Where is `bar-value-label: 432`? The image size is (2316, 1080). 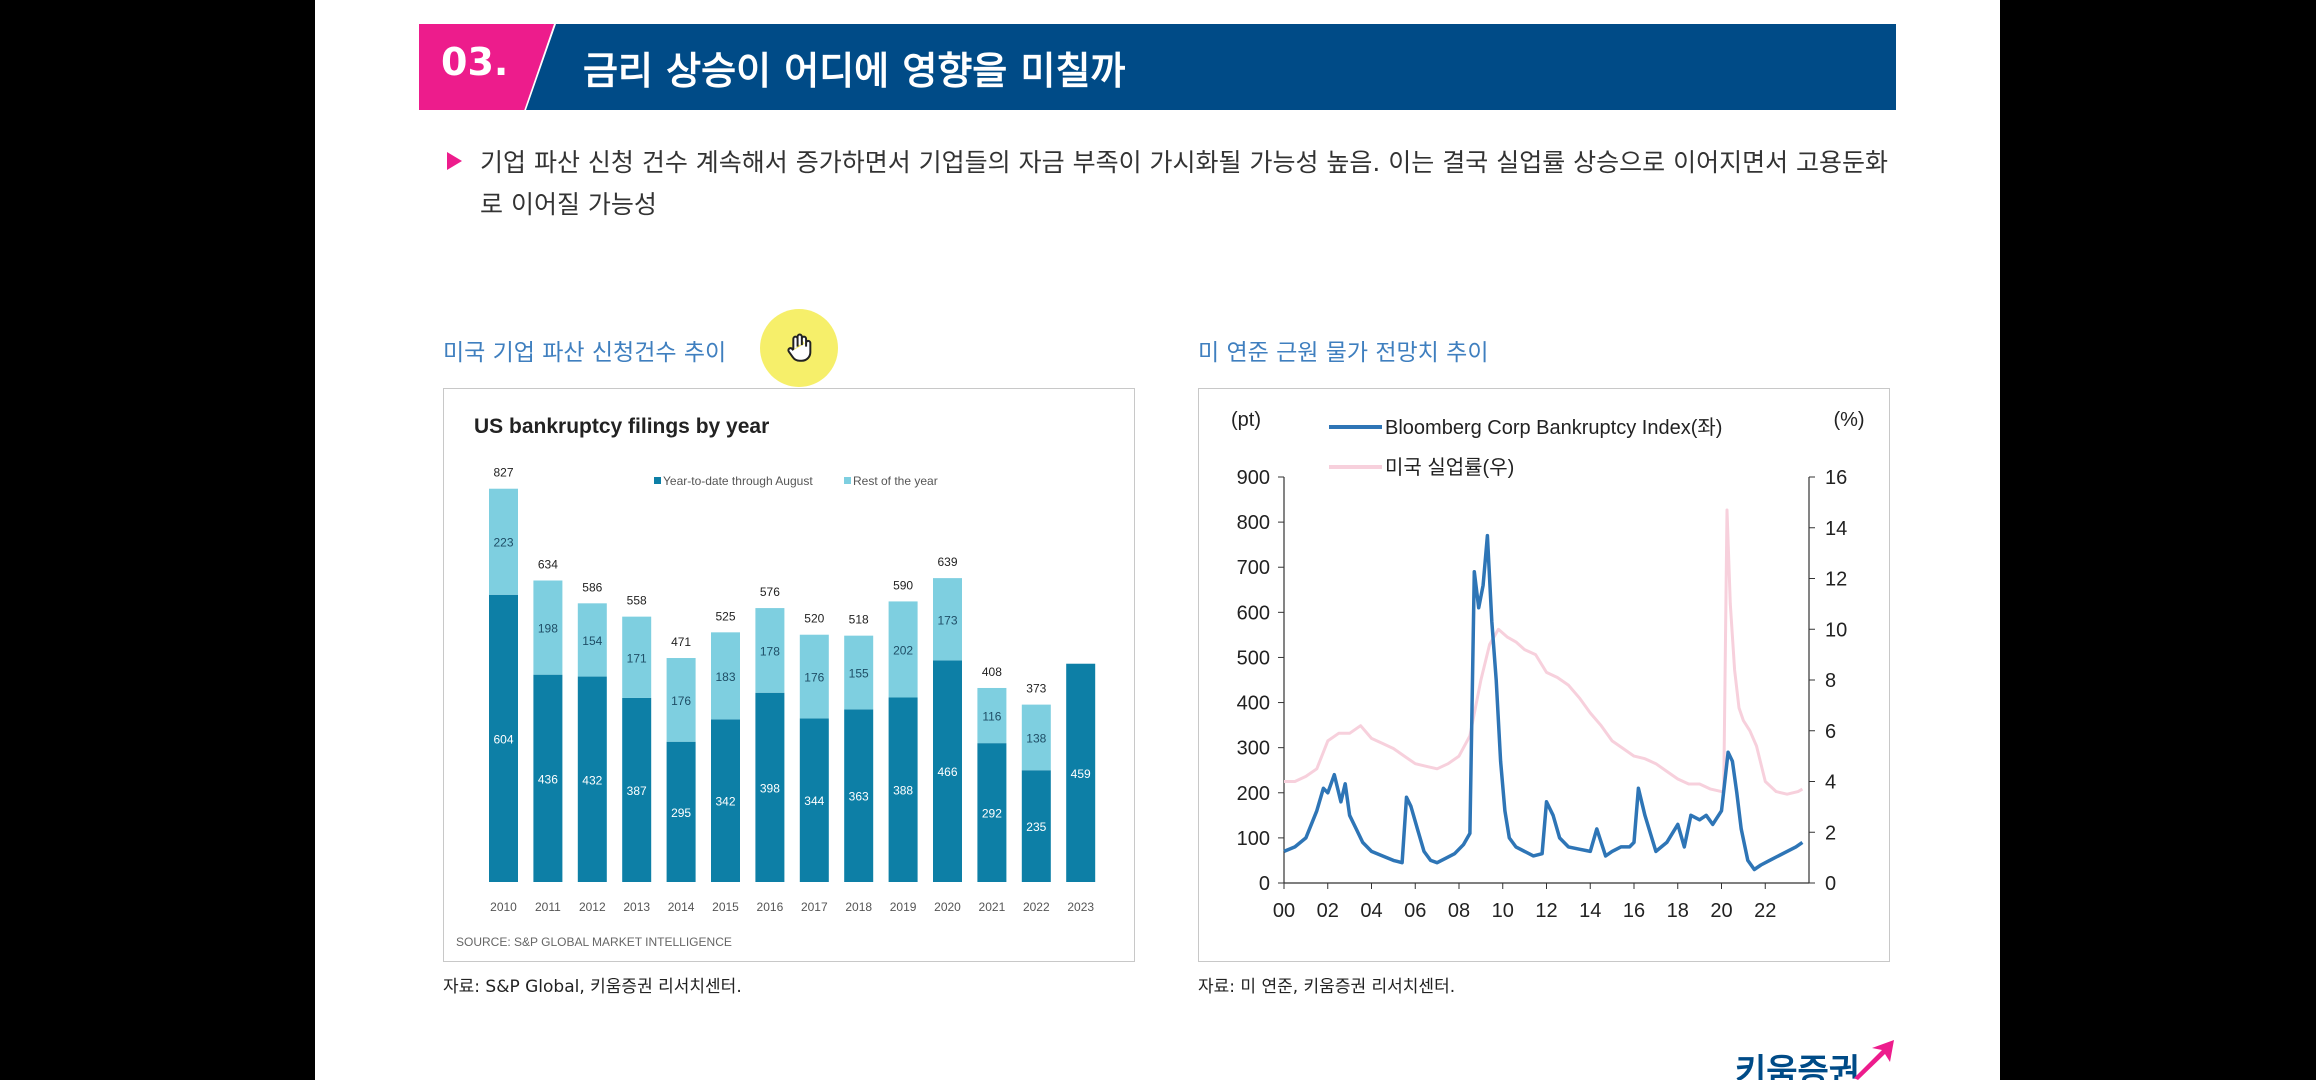 bar-value-label: 432 is located at coordinates (592, 780).